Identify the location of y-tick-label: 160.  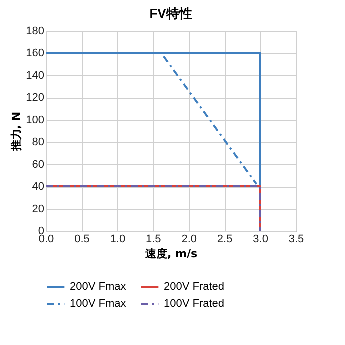
(35, 54).